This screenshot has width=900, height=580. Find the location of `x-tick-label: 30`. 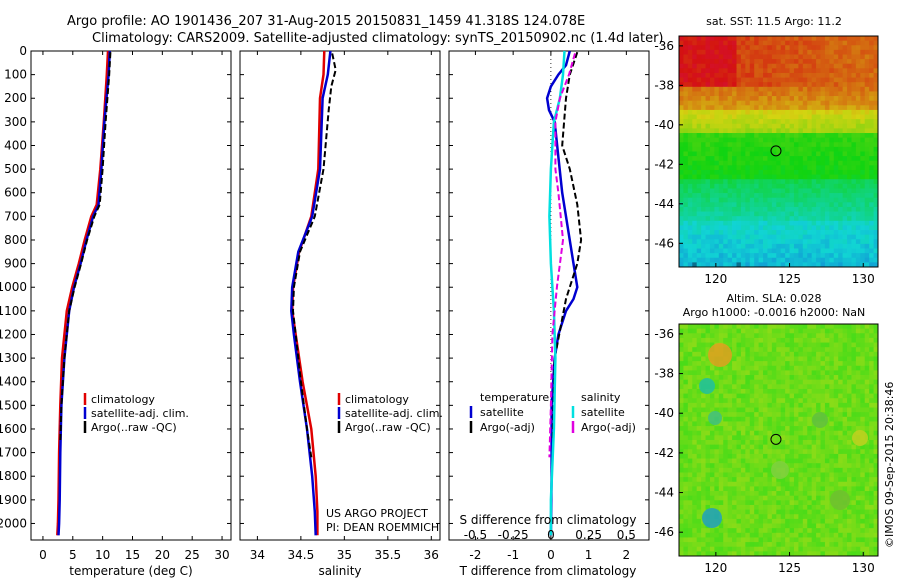

x-tick-label: 30 is located at coordinates (221, 555).